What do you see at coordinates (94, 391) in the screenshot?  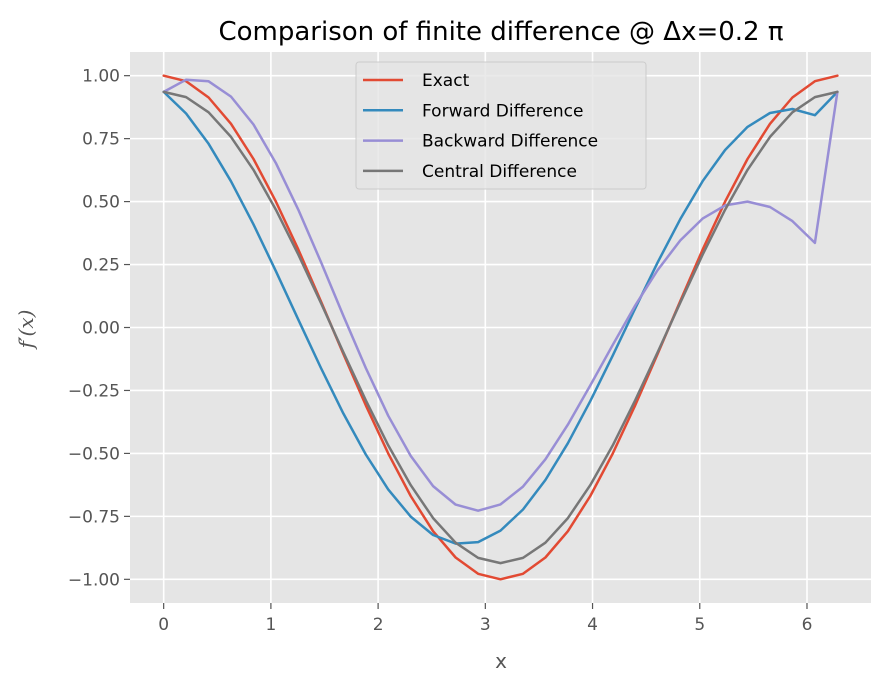 I see `y-tick-label: −0.25` at bounding box center [94, 391].